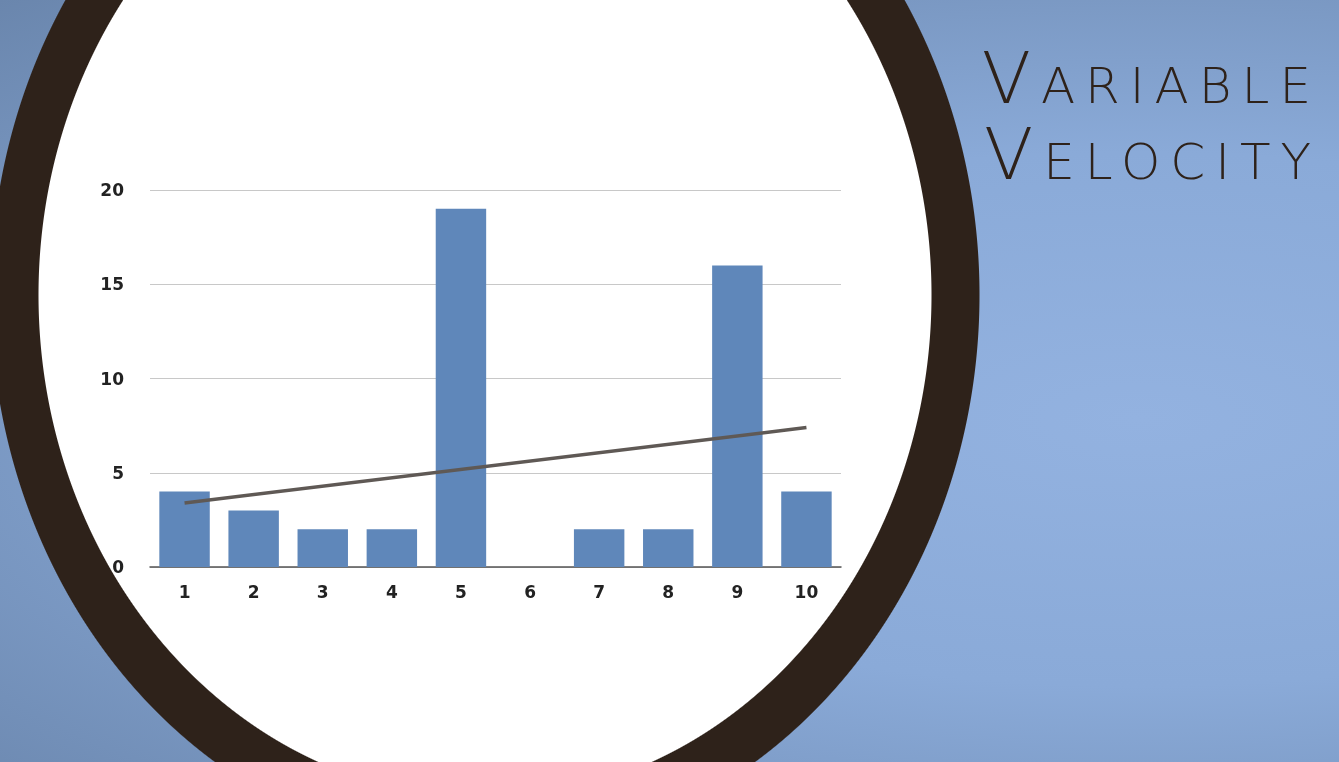 The height and width of the screenshot is (762, 1339). What do you see at coordinates (118, 567) in the screenshot?
I see `y-tick-label: 0` at bounding box center [118, 567].